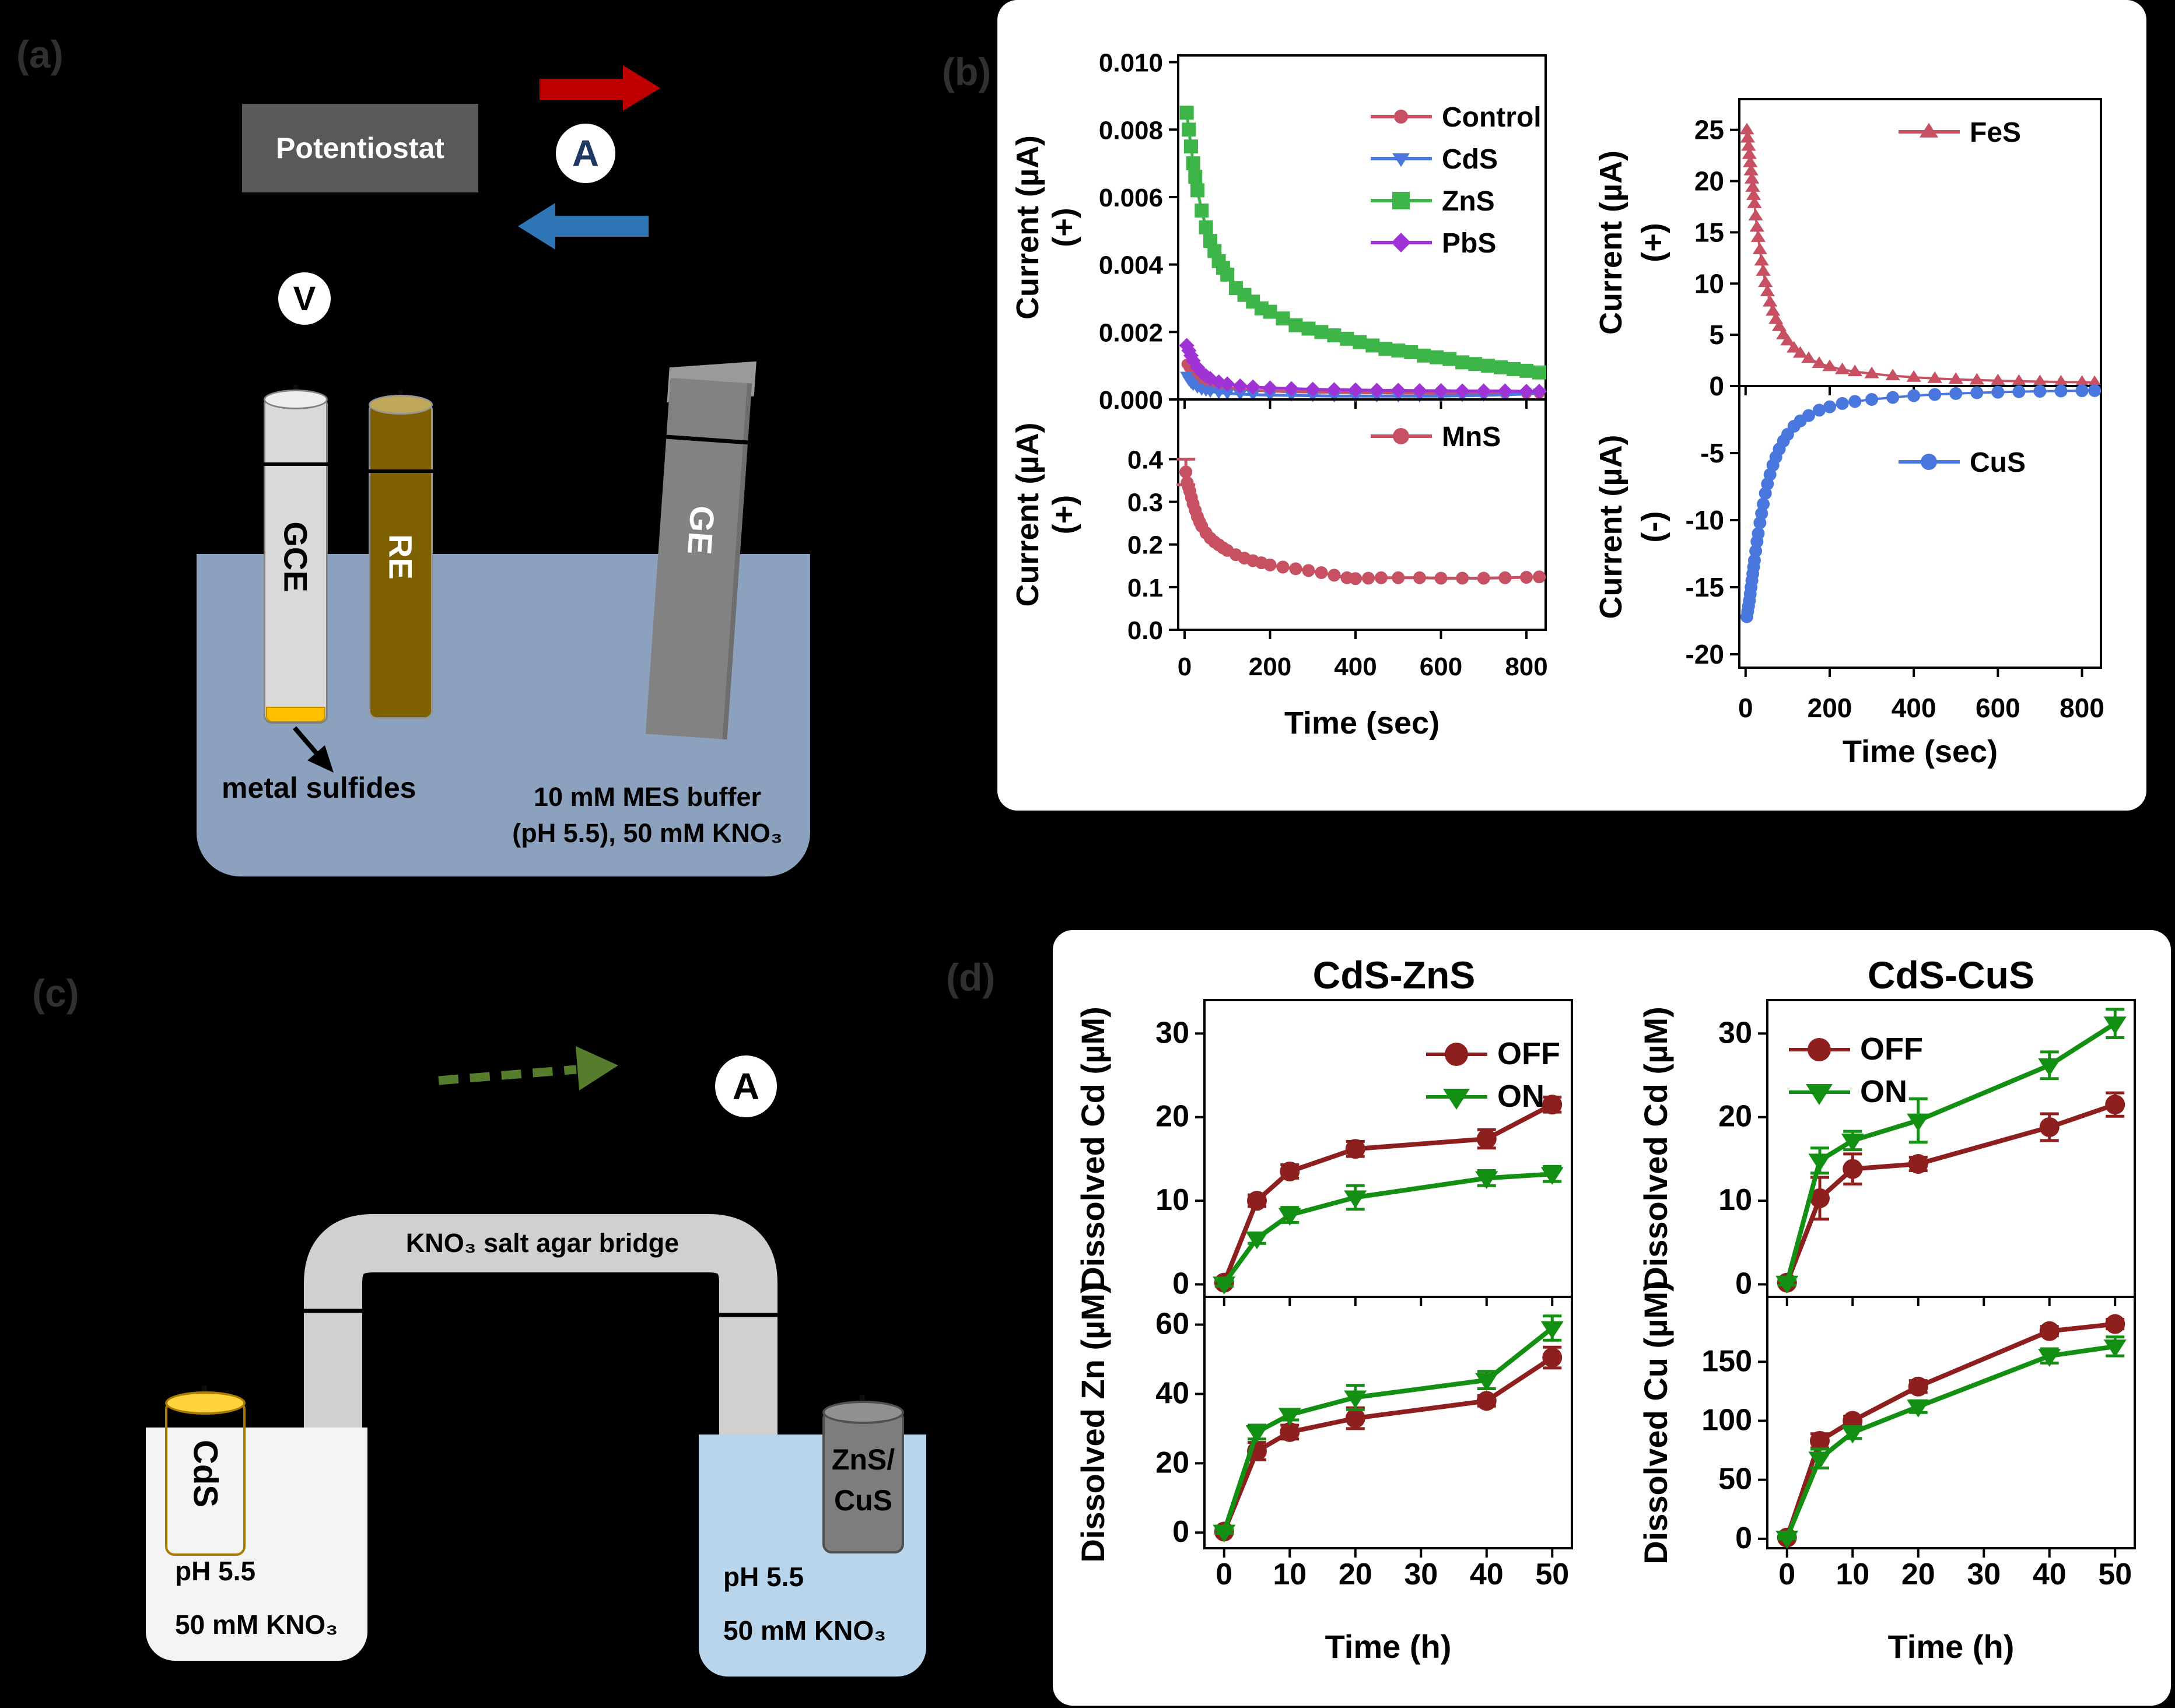  I want to click on svg-text: 0.006, so click(1131, 198).